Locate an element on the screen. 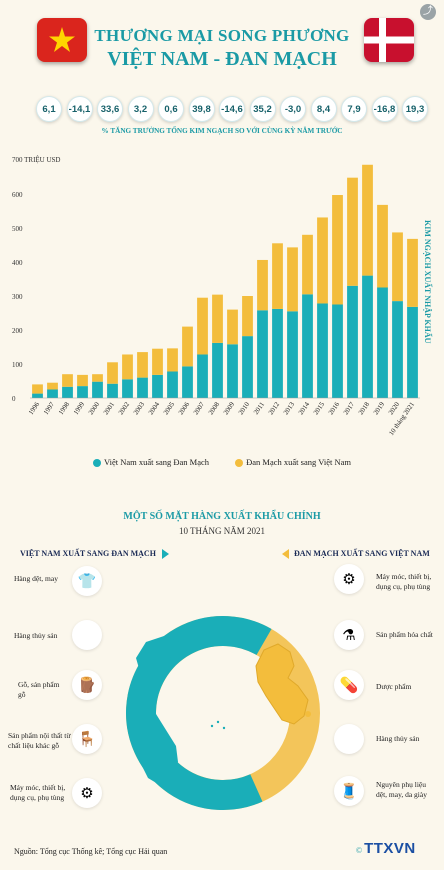 The height and width of the screenshot is (870, 444). vn-product-1: Hàng dệt, may is located at coordinates (74, 579).